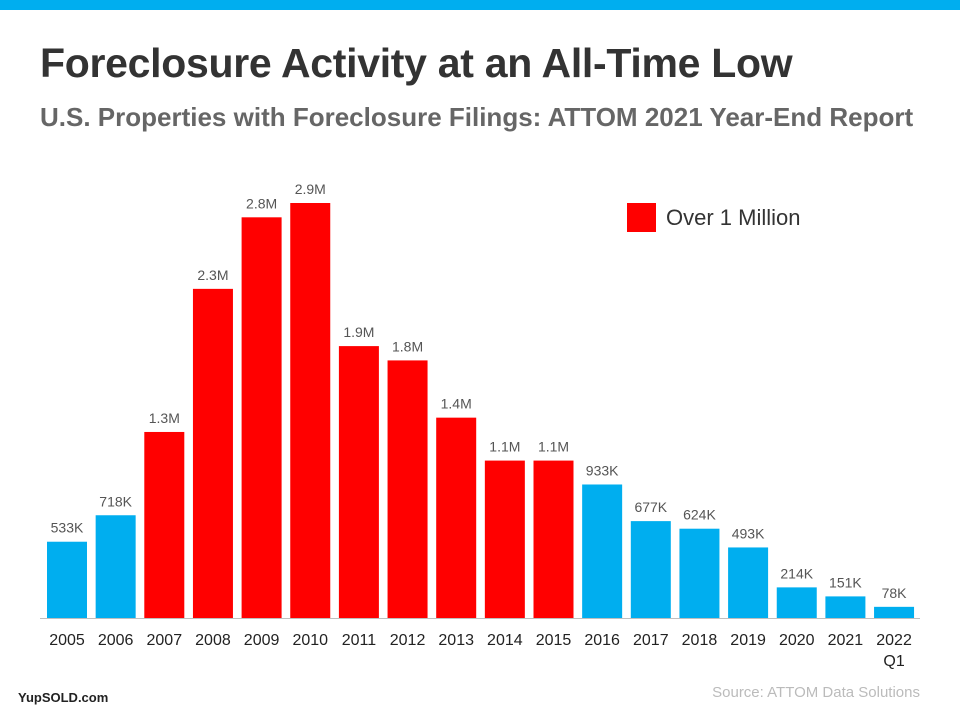  Describe the element at coordinates (505, 640) in the screenshot. I see `x-tick-label: 2014` at that location.